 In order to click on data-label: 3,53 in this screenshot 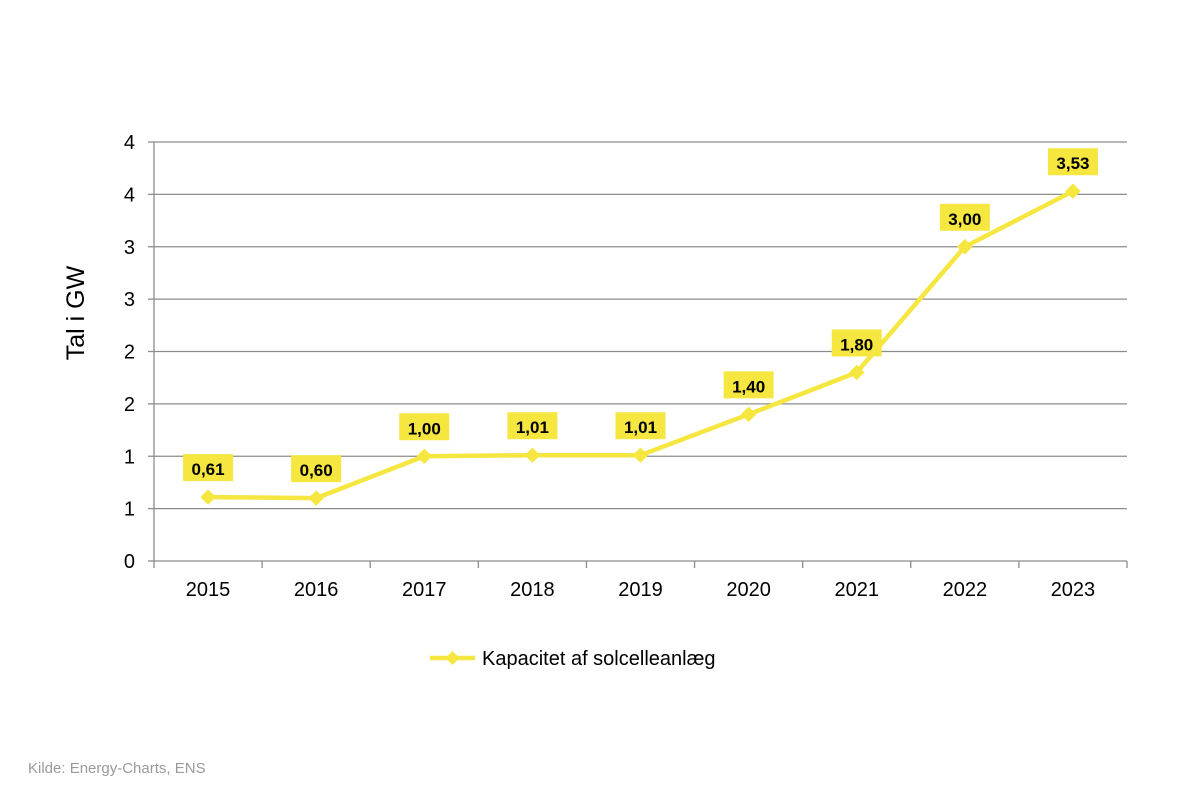, I will do `click(1072, 162)`.